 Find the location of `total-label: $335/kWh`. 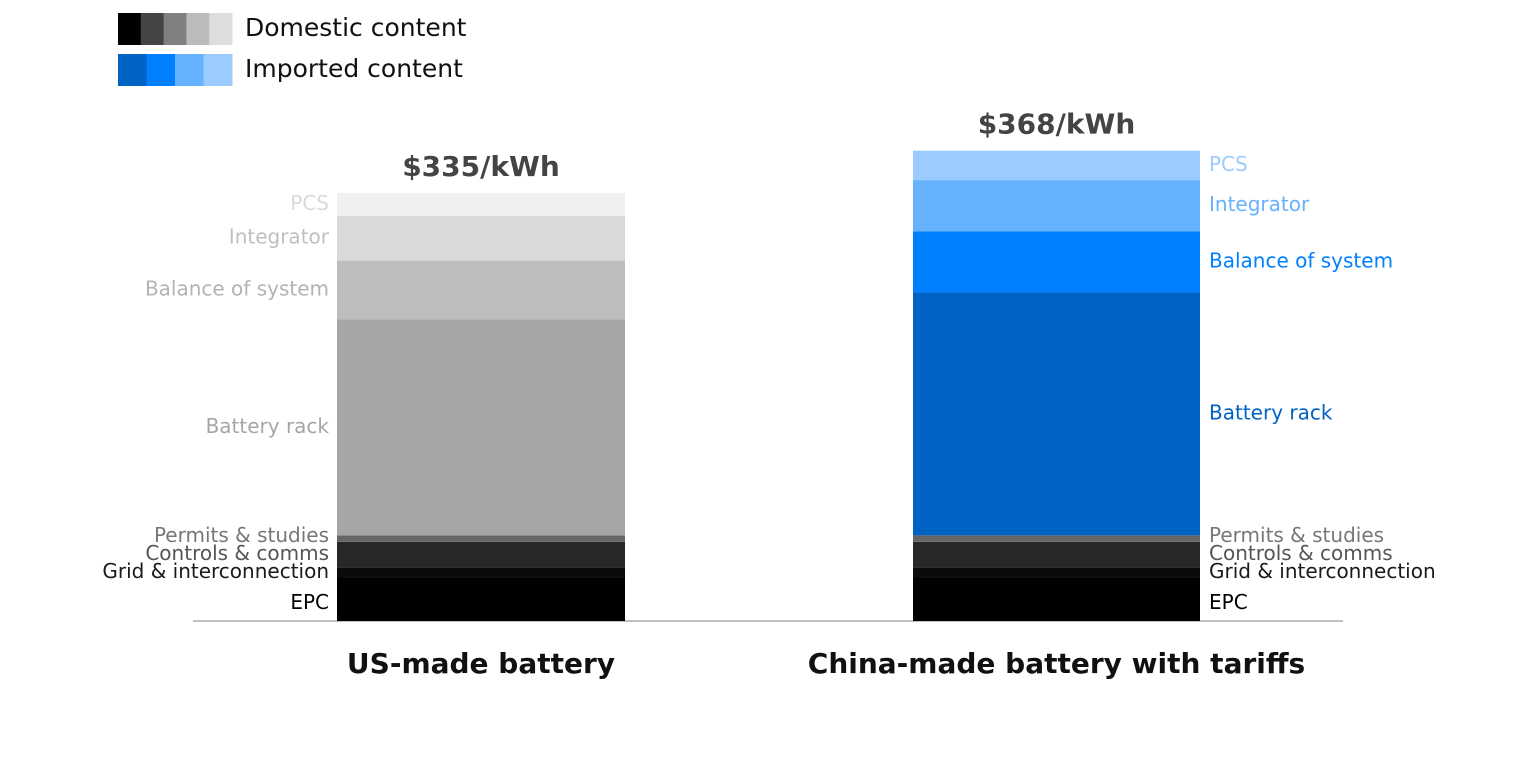

total-label: $335/kWh is located at coordinates (481, 166).